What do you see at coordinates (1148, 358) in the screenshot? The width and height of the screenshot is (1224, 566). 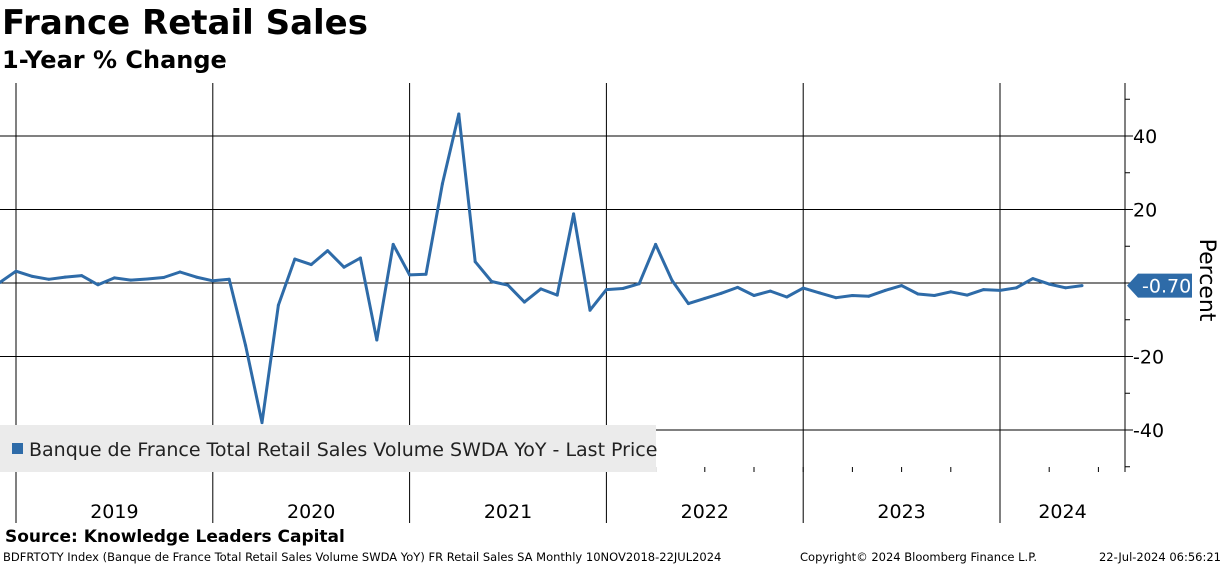 I see `y-tick-label: -20` at bounding box center [1148, 358].